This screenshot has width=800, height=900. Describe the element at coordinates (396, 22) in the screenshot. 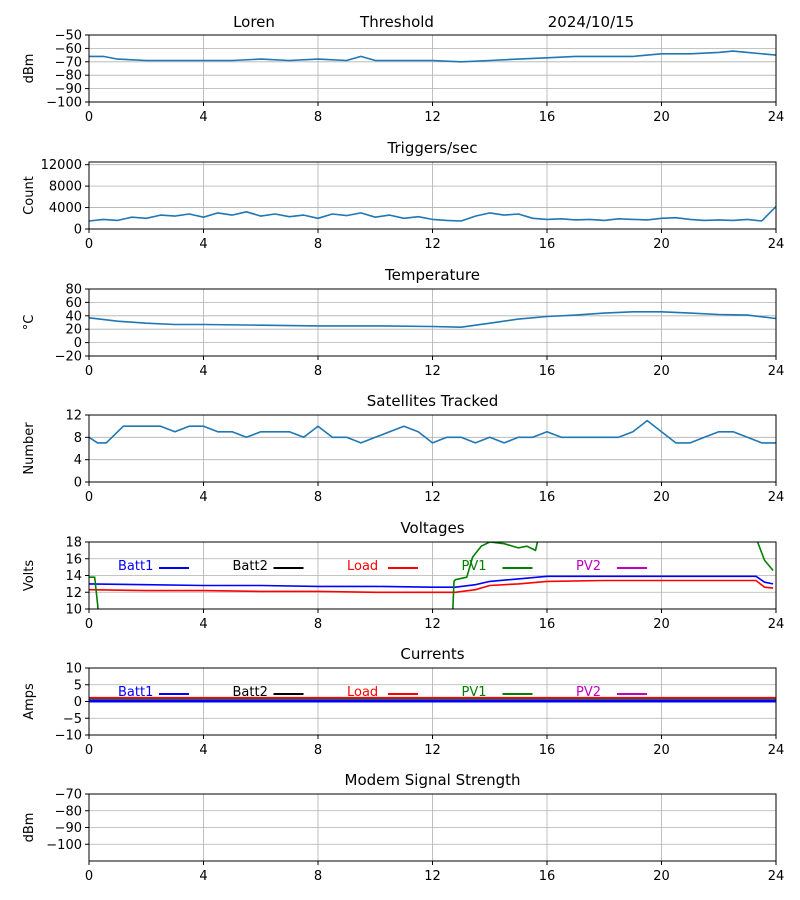

I see `mode-label: Threshold` at that location.